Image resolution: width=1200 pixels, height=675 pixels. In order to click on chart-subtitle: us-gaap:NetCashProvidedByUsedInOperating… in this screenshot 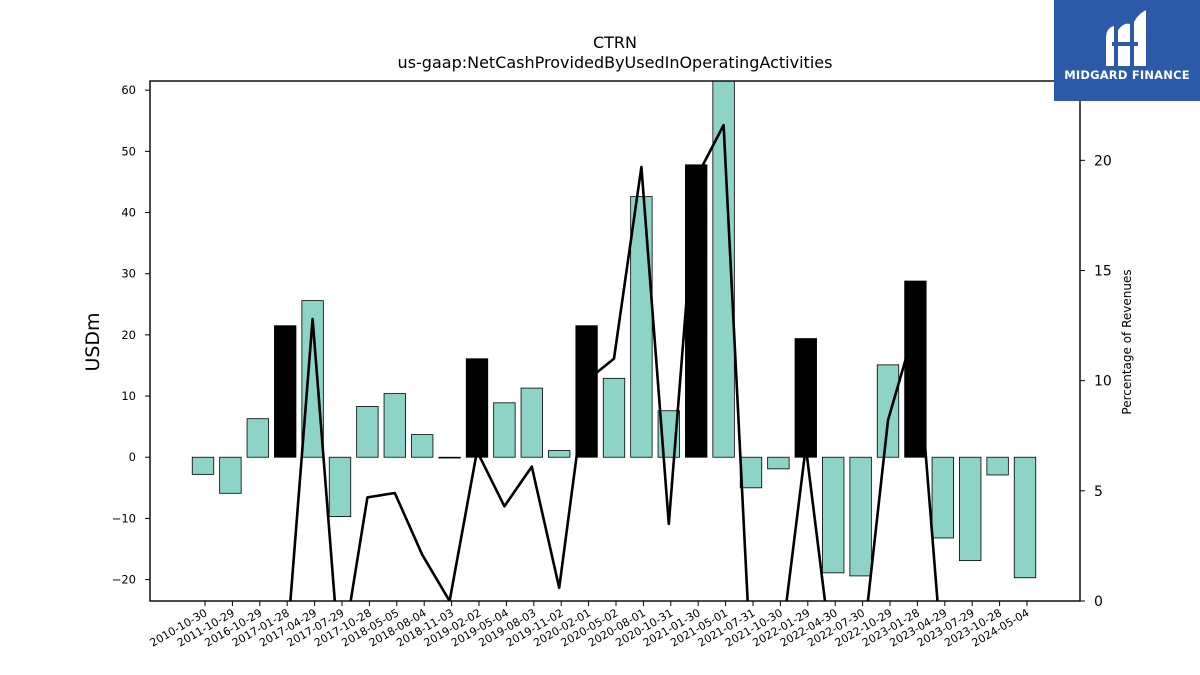, I will do `click(615, 62)`.